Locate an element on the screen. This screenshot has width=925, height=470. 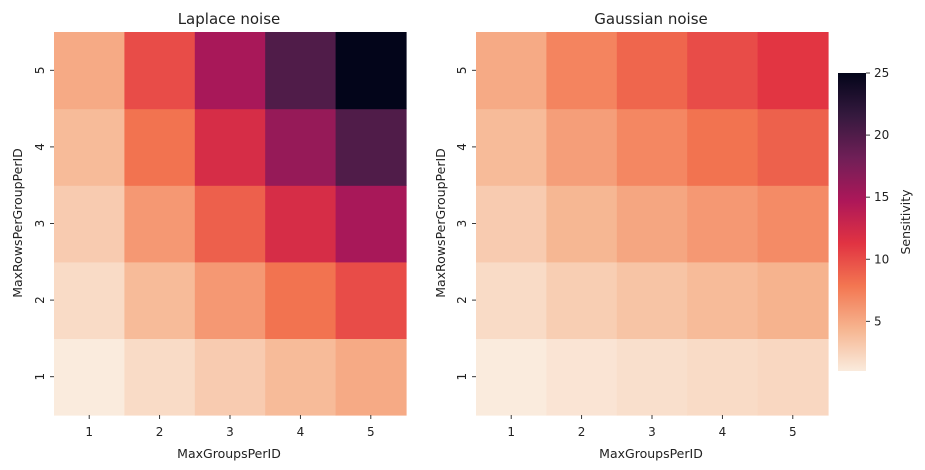
gaussian-cell-r1-c2 is located at coordinates (582, 377).